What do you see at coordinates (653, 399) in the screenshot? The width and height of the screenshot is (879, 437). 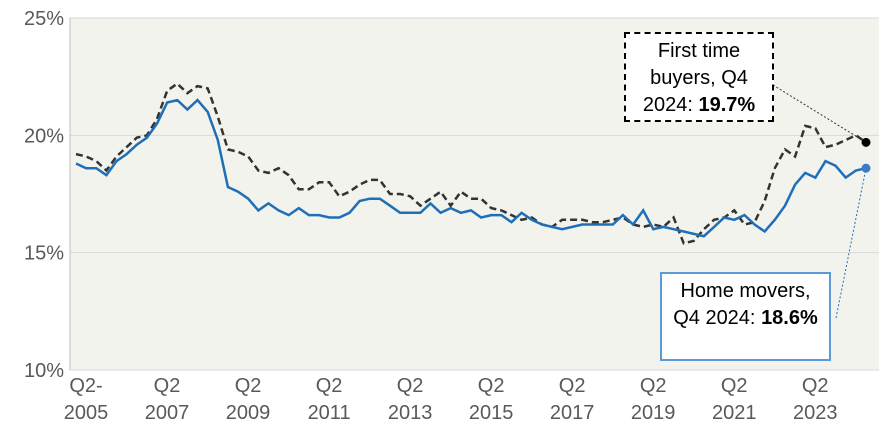 I see `x-tick-label: Q2 2019` at bounding box center [653, 399].